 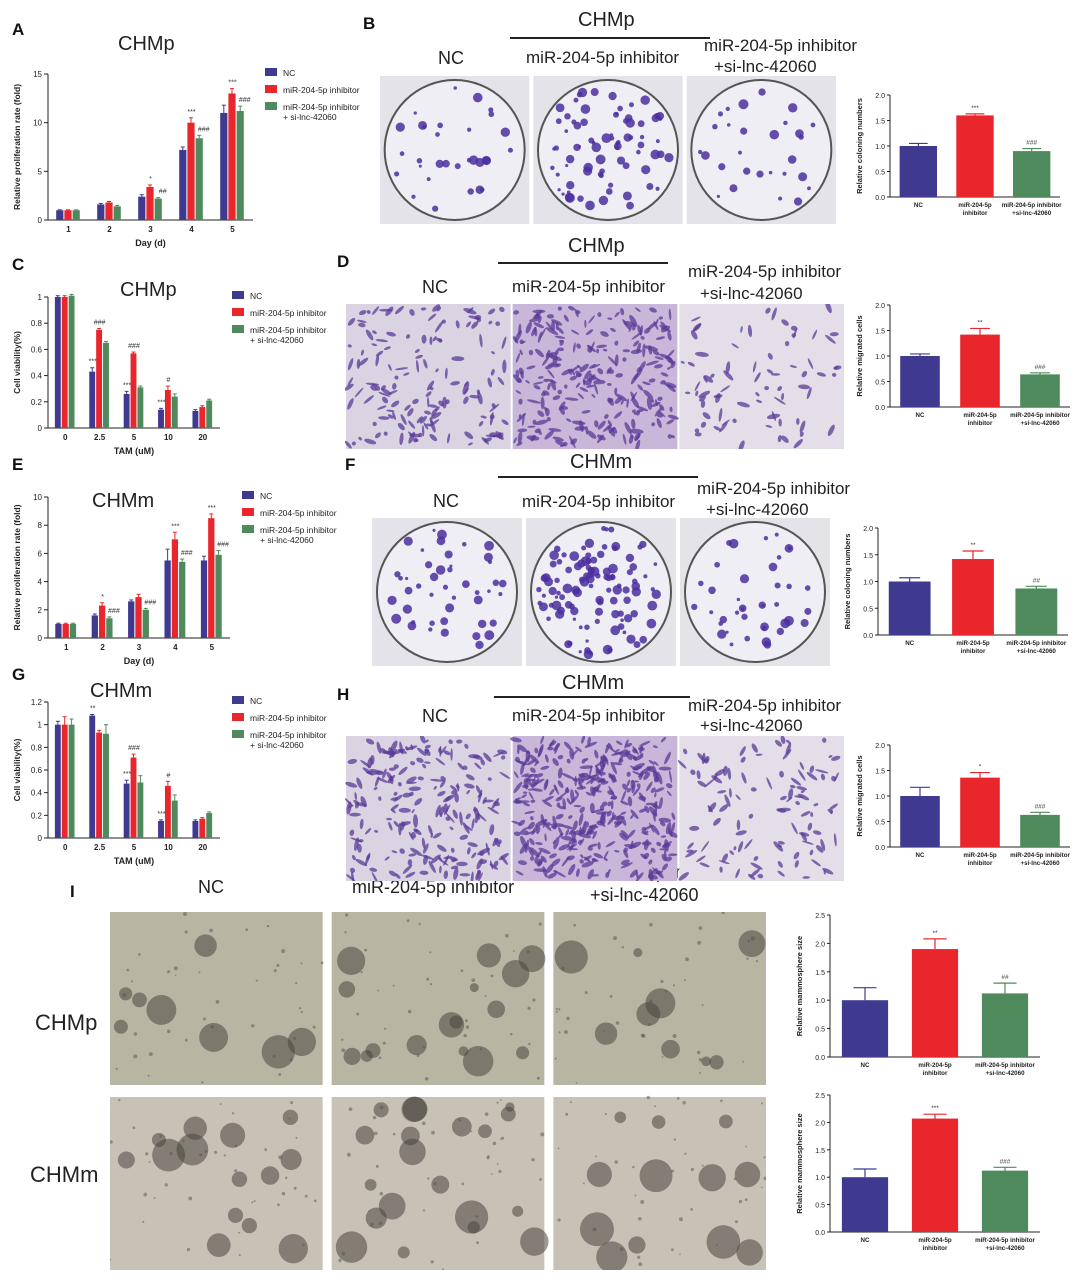 What do you see at coordinates (168, 380) in the screenshot?
I see `significance-mark: #` at bounding box center [168, 380].